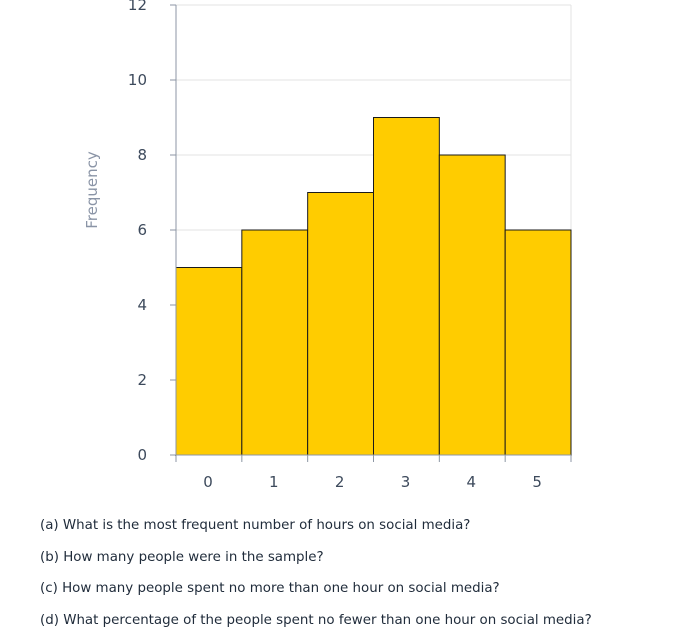 The image size is (694, 640). Describe the element at coordinates (142, 230) in the screenshot. I see `y-tick-label-6: 6` at that location.